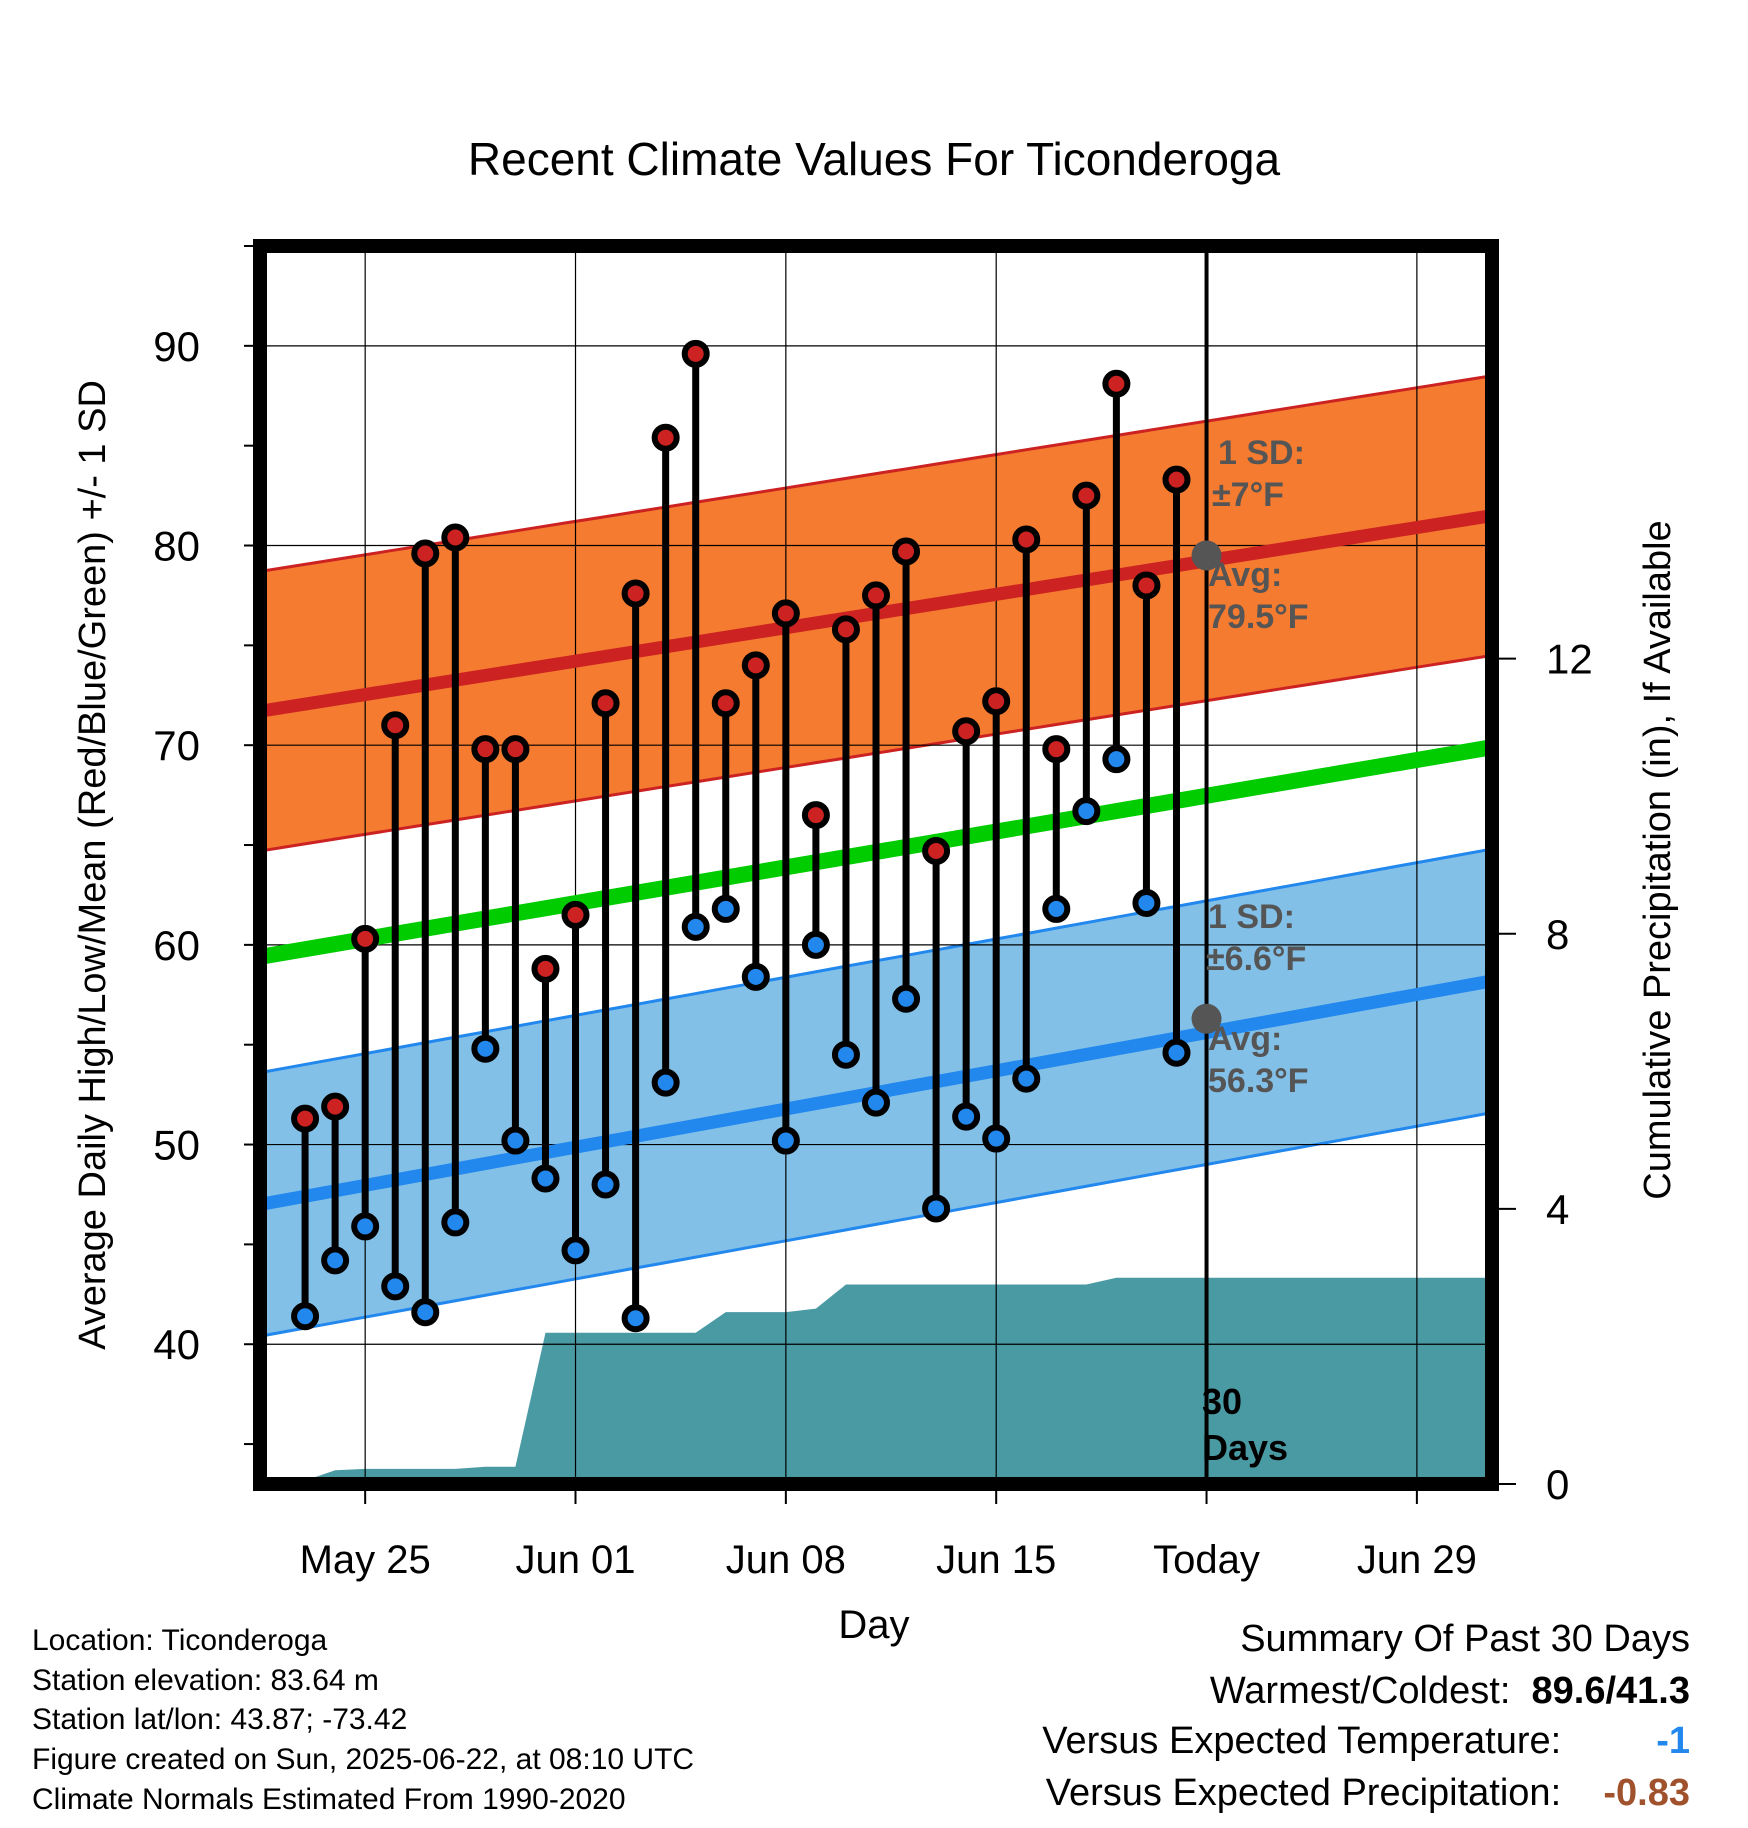  What do you see at coordinates (176, 1145) in the screenshot?
I see `y-tick-label: 50` at bounding box center [176, 1145].